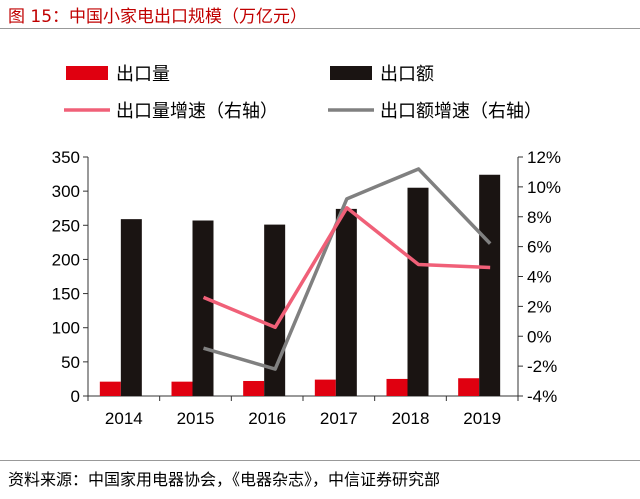 The height and width of the screenshot is (499, 640). I want to click on right-tick-label: 0%, so click(539, 336).